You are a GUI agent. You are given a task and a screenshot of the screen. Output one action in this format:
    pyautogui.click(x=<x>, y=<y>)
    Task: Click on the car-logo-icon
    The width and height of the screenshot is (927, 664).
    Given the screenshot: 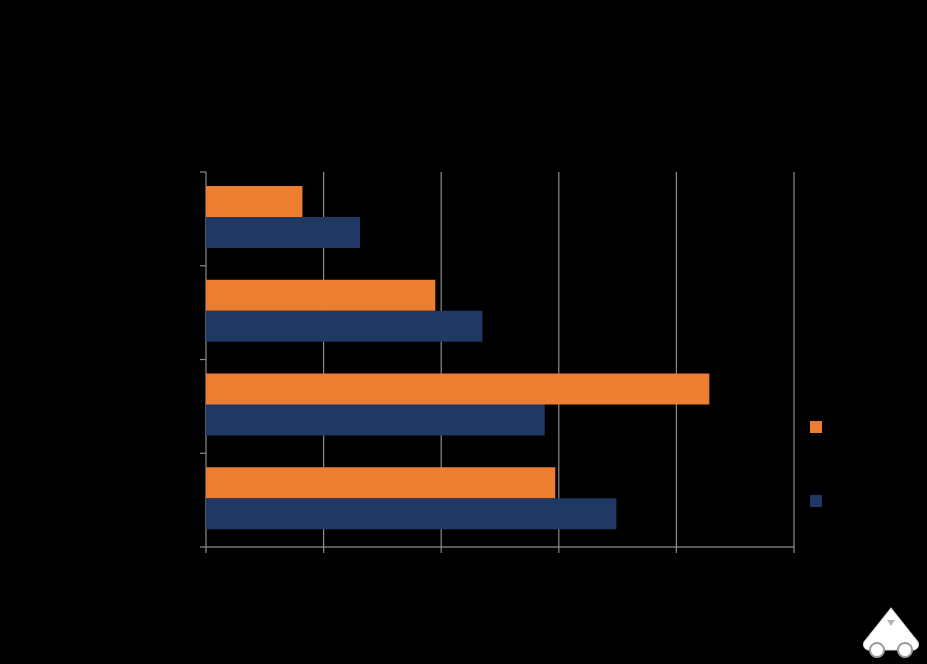 What is the action you would take?
    pyautogui.click(x=891, y=632)
    